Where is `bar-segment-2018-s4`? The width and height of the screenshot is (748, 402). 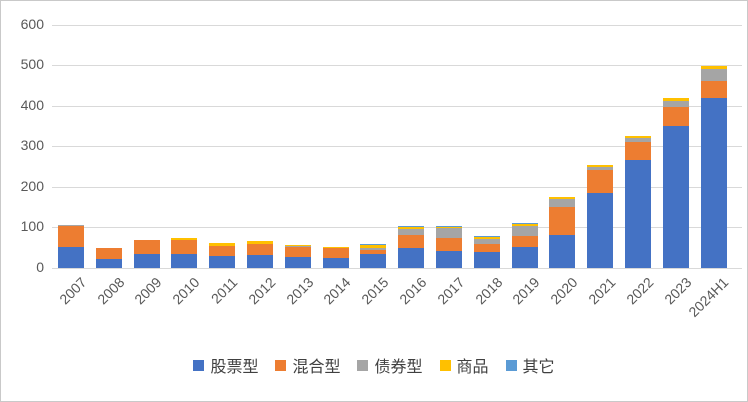
bar-segment-2018-s4 is located at coordinates (486, 236).